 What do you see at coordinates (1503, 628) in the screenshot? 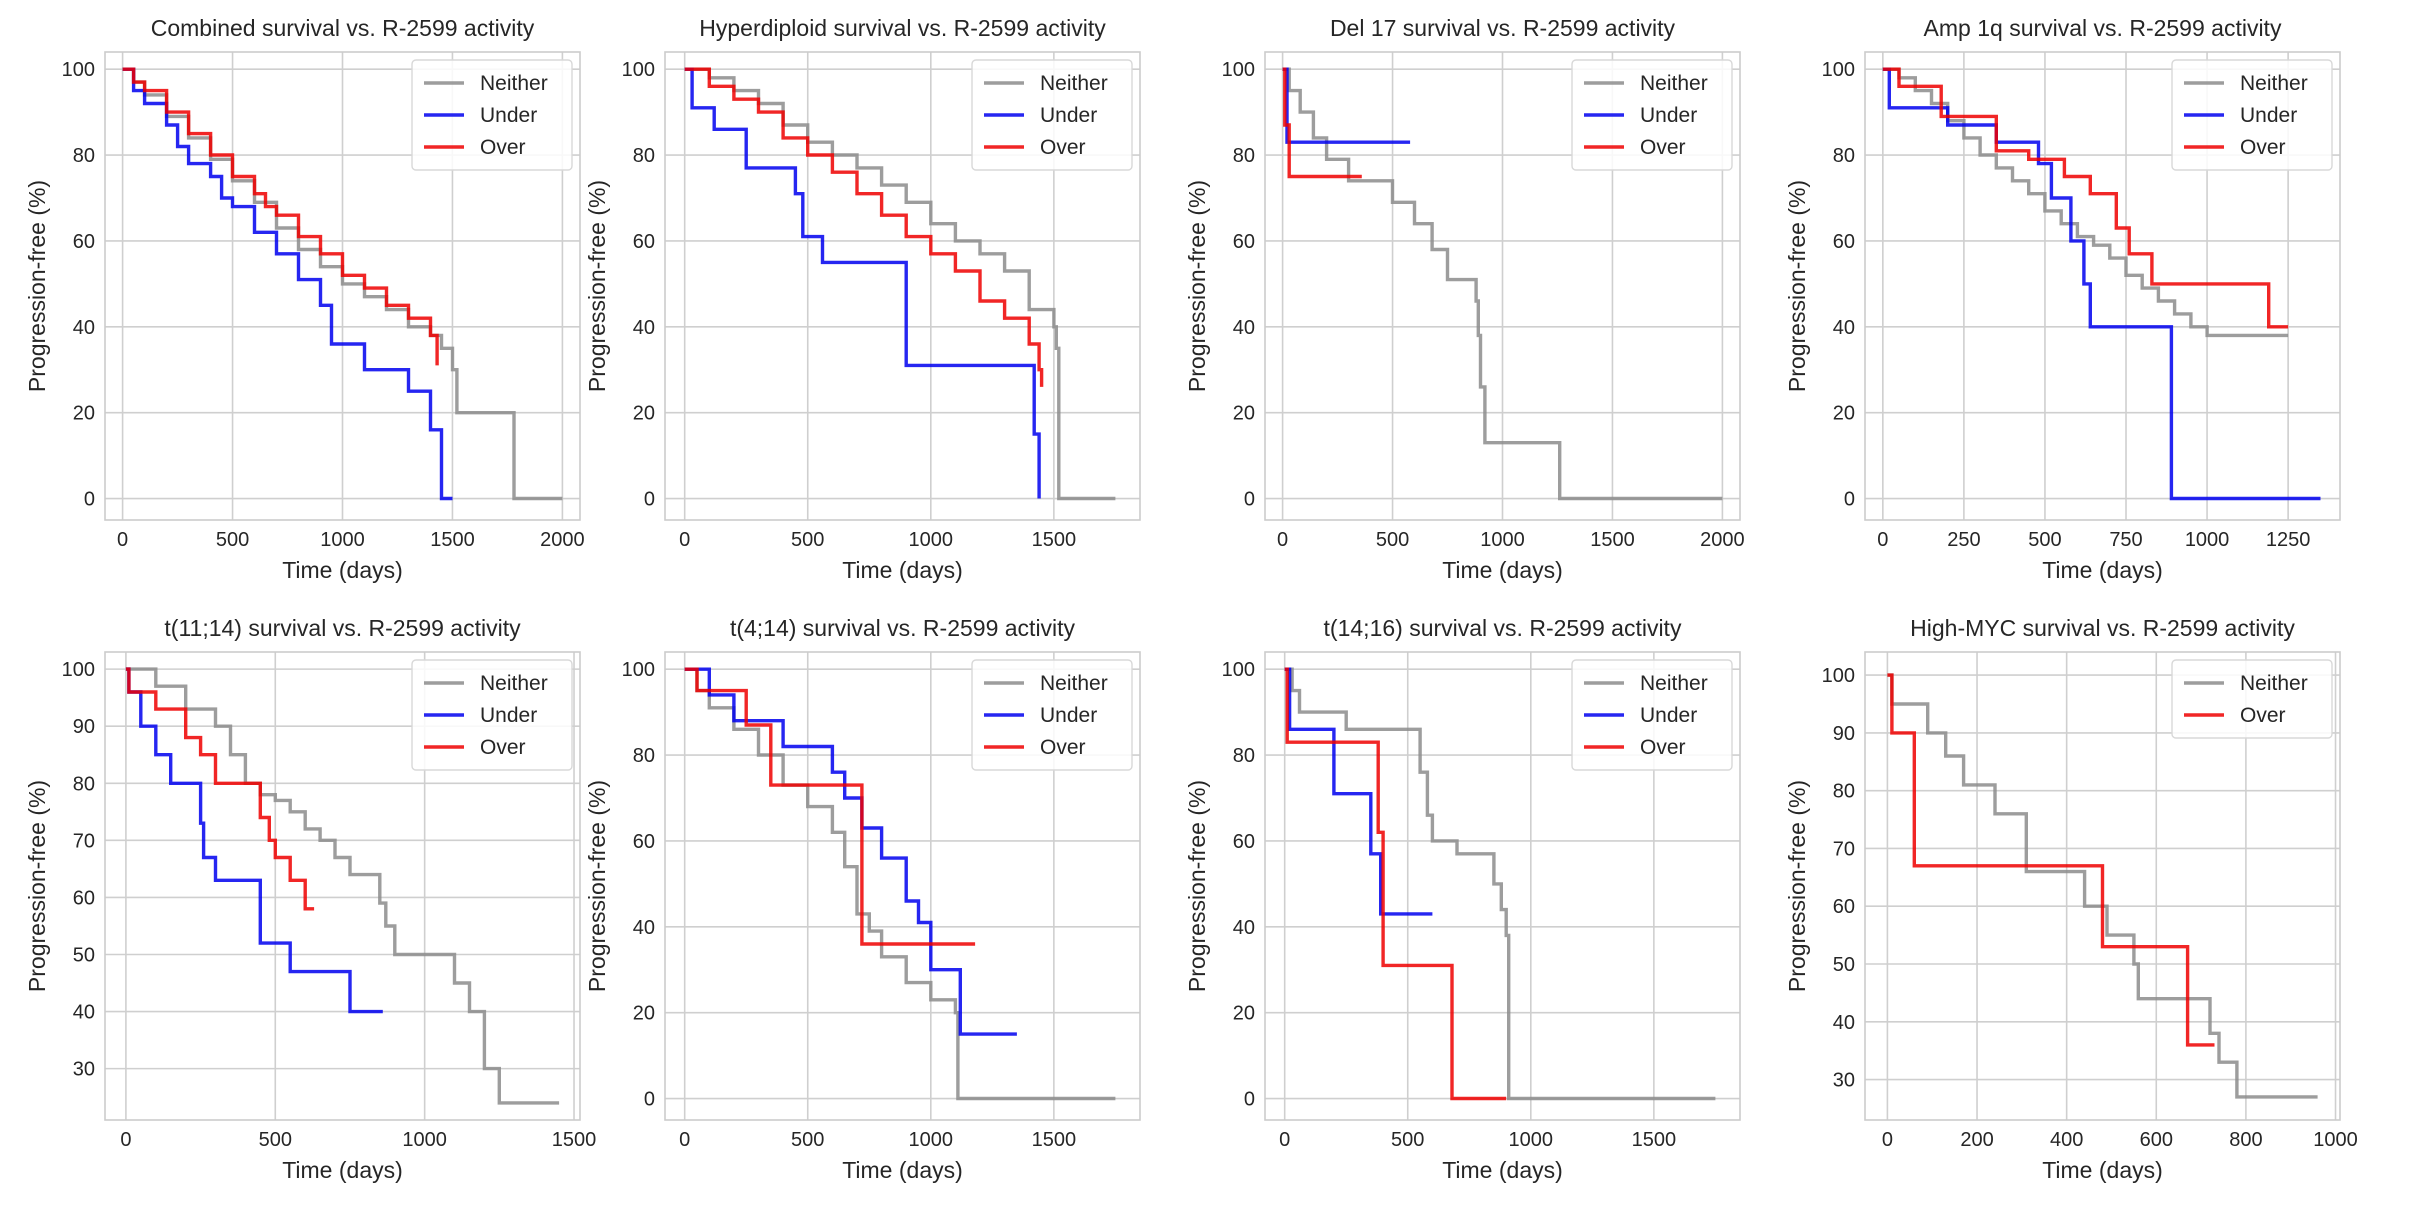
I see `chart-title: t(14;16) survival vs. R-2599 activity` at bounding box center [1503, 628].